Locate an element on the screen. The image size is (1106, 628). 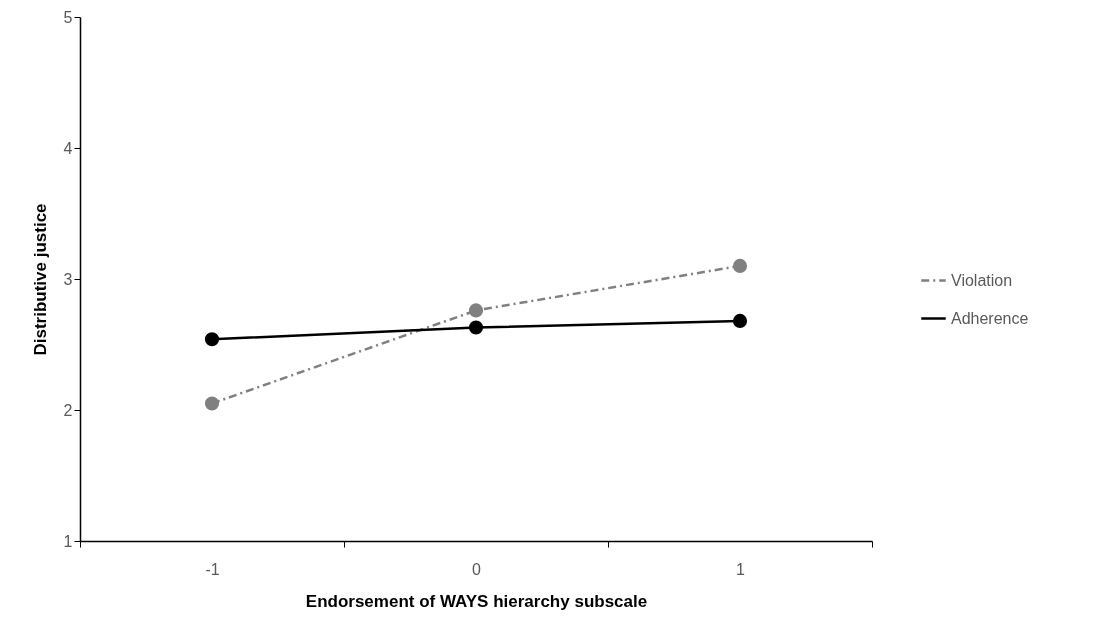
y-tick-label: 4 is located at coordinates (68, 148).